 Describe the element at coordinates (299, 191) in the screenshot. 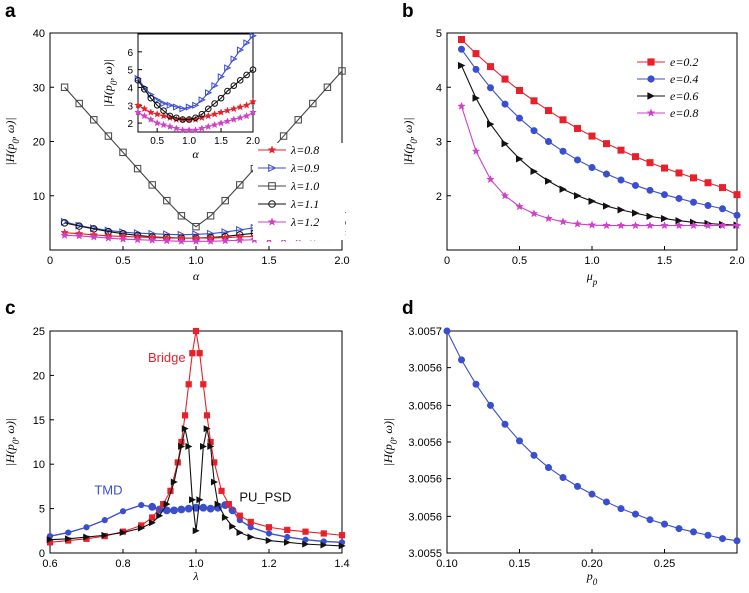

I see `a-legend-bg` at that location.